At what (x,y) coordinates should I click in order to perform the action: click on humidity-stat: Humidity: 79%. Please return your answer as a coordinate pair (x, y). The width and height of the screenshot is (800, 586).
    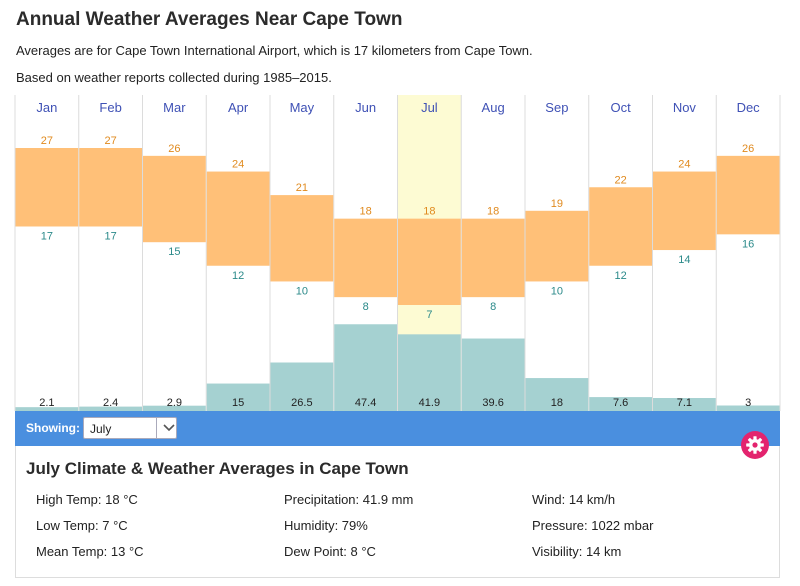
    Looking at the image, I should click on (326, 525).